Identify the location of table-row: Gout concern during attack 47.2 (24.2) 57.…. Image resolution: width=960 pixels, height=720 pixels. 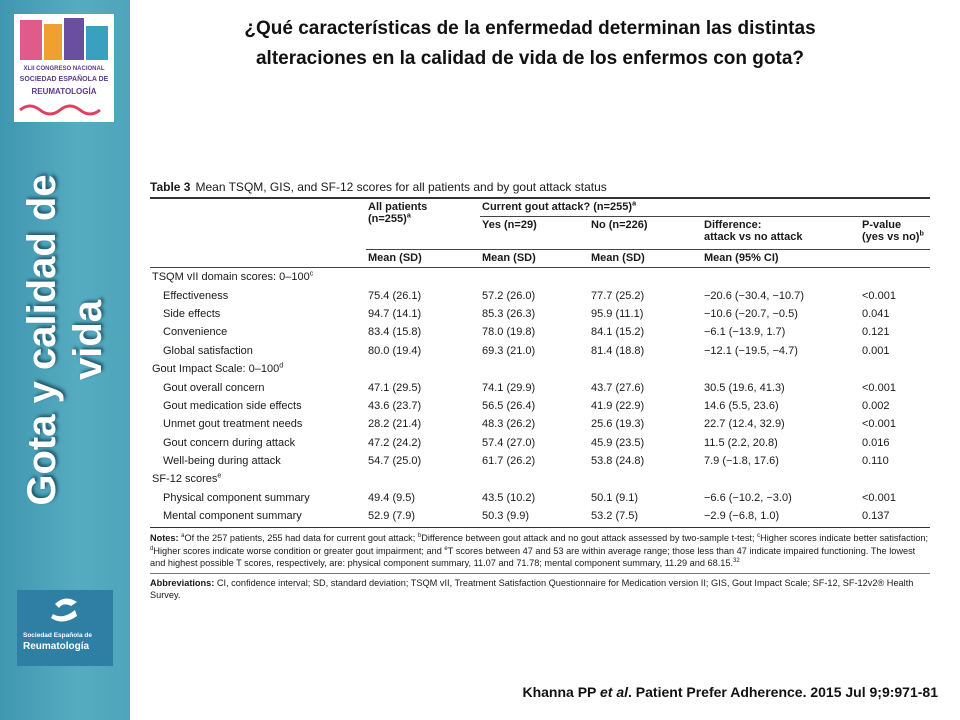
(540, 443).